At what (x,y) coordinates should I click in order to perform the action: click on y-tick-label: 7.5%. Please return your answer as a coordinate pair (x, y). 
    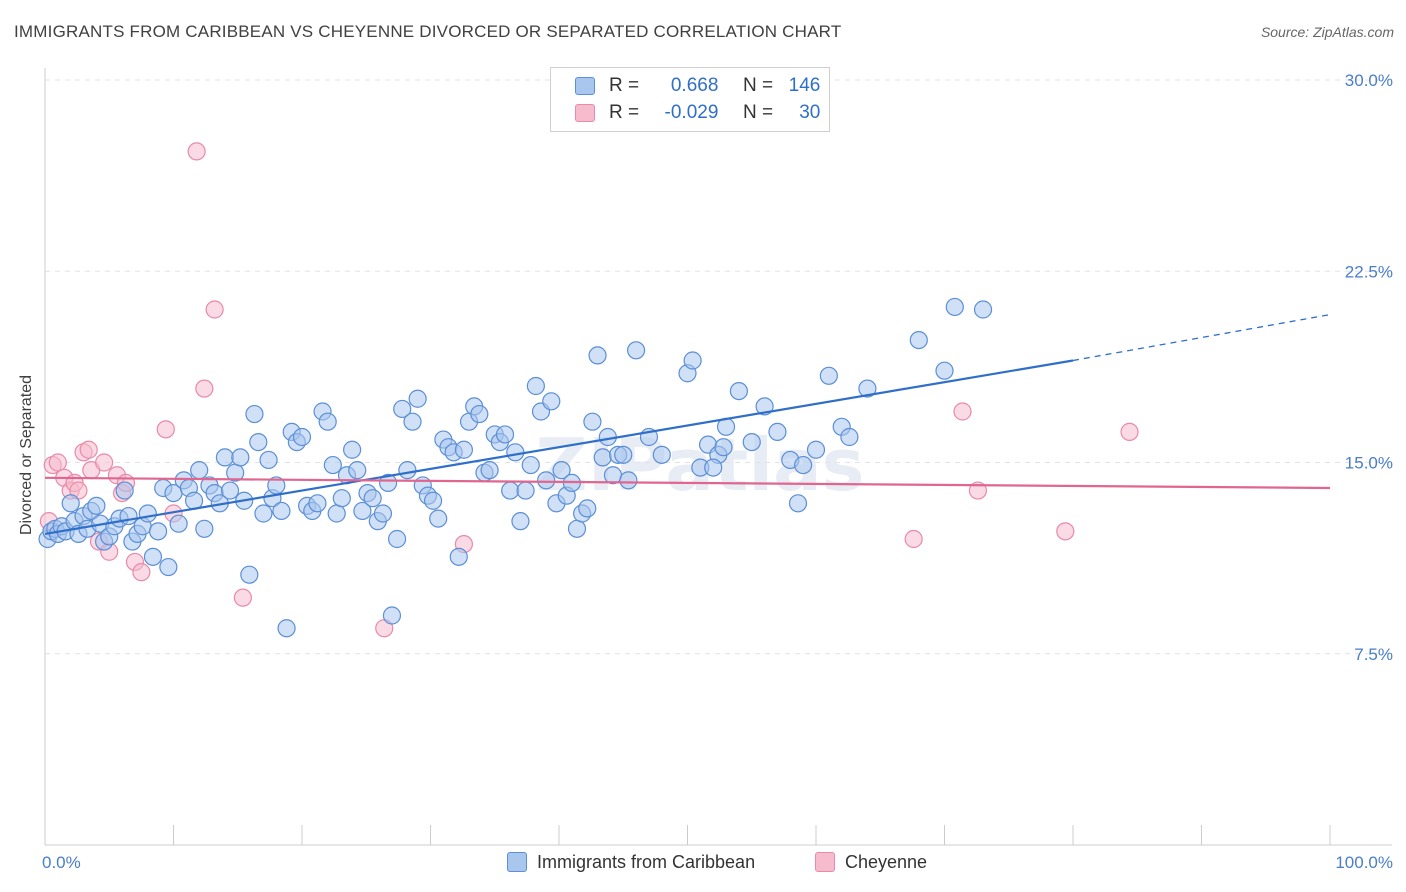
    Looking at the image, I should click on (1373, 654).